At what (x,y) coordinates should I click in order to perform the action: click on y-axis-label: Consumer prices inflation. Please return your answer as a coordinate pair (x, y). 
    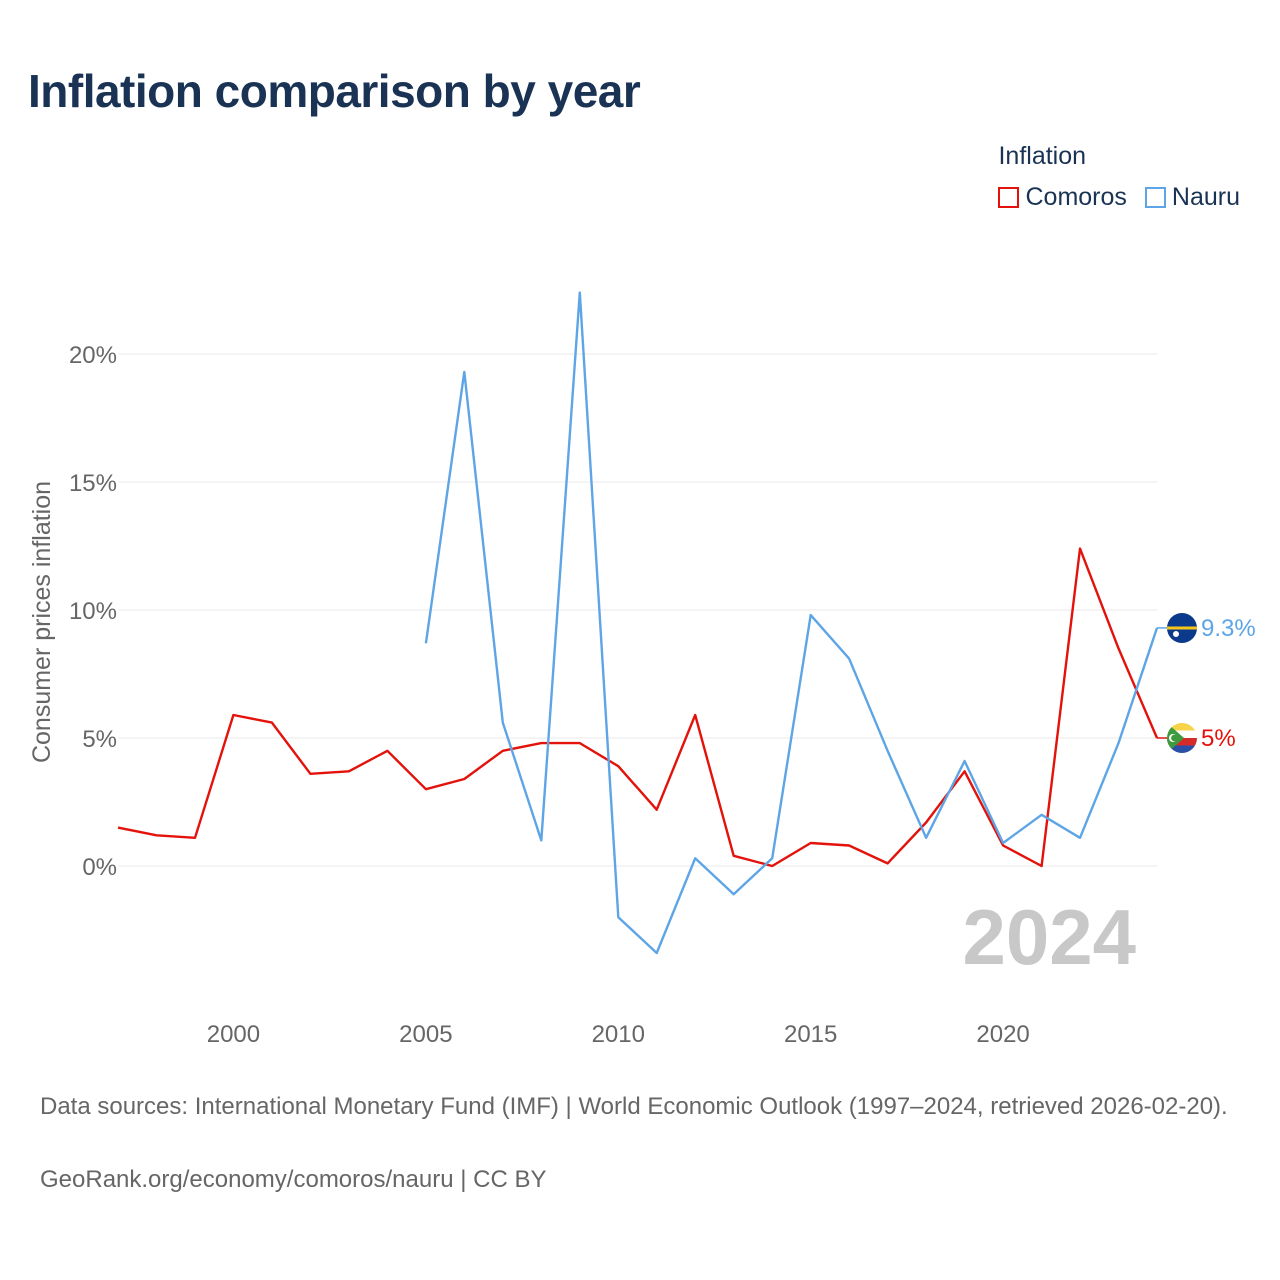
    Looking at the image, I should click on (42, 622).